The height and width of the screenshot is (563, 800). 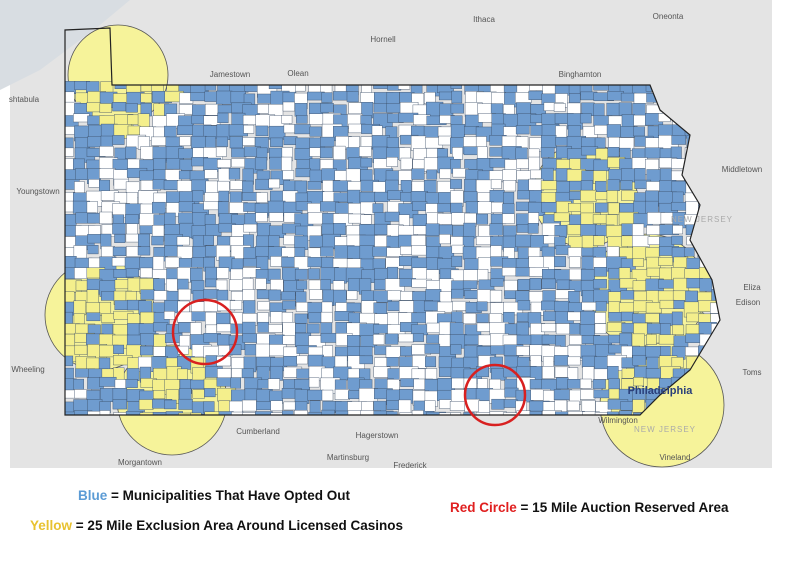 I want to click on auction-circle, so click(x=205, y=332).